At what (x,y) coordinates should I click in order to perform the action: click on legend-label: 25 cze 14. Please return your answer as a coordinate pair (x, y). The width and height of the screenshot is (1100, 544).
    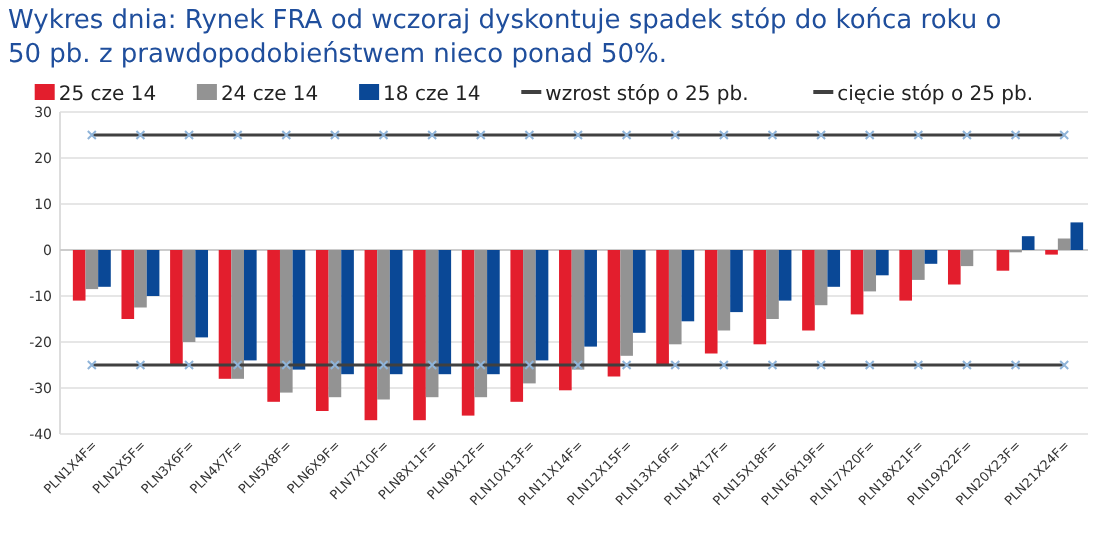
    Looking at the image, I should click on (107, 95).